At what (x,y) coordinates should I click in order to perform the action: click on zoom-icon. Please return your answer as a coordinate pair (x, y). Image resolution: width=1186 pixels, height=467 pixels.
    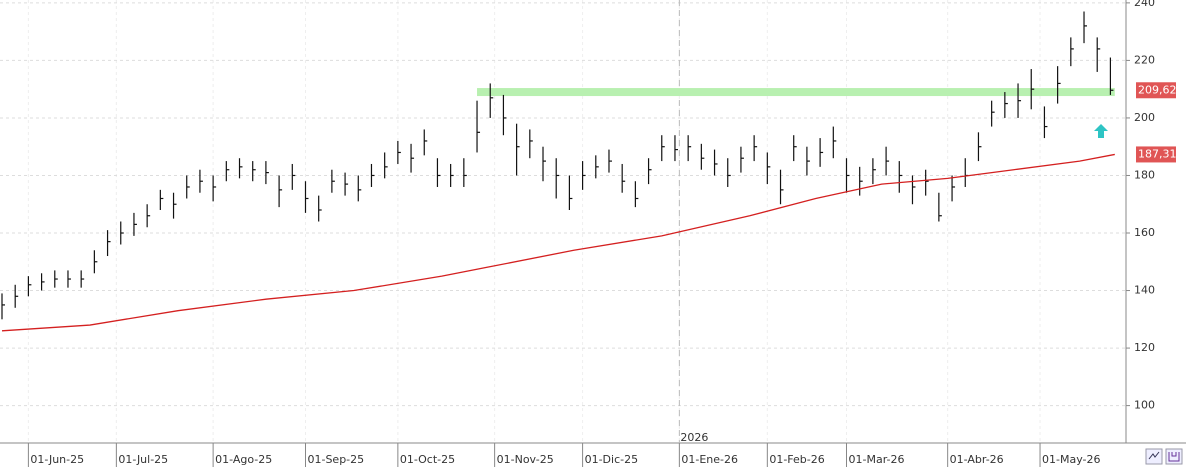
    Looking at the image, I should click on (1154, 455).